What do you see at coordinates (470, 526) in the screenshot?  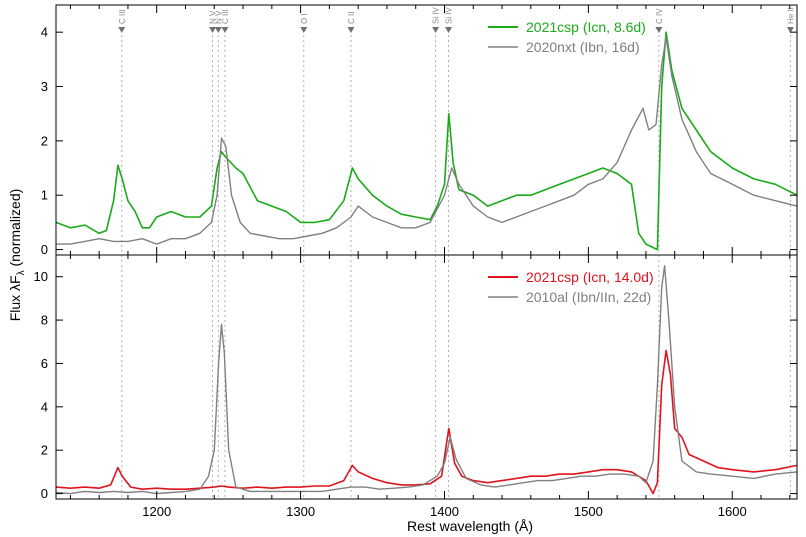 I see `x-axis-title: Rest wavelength (Å)` at bounding box center [470, 526].